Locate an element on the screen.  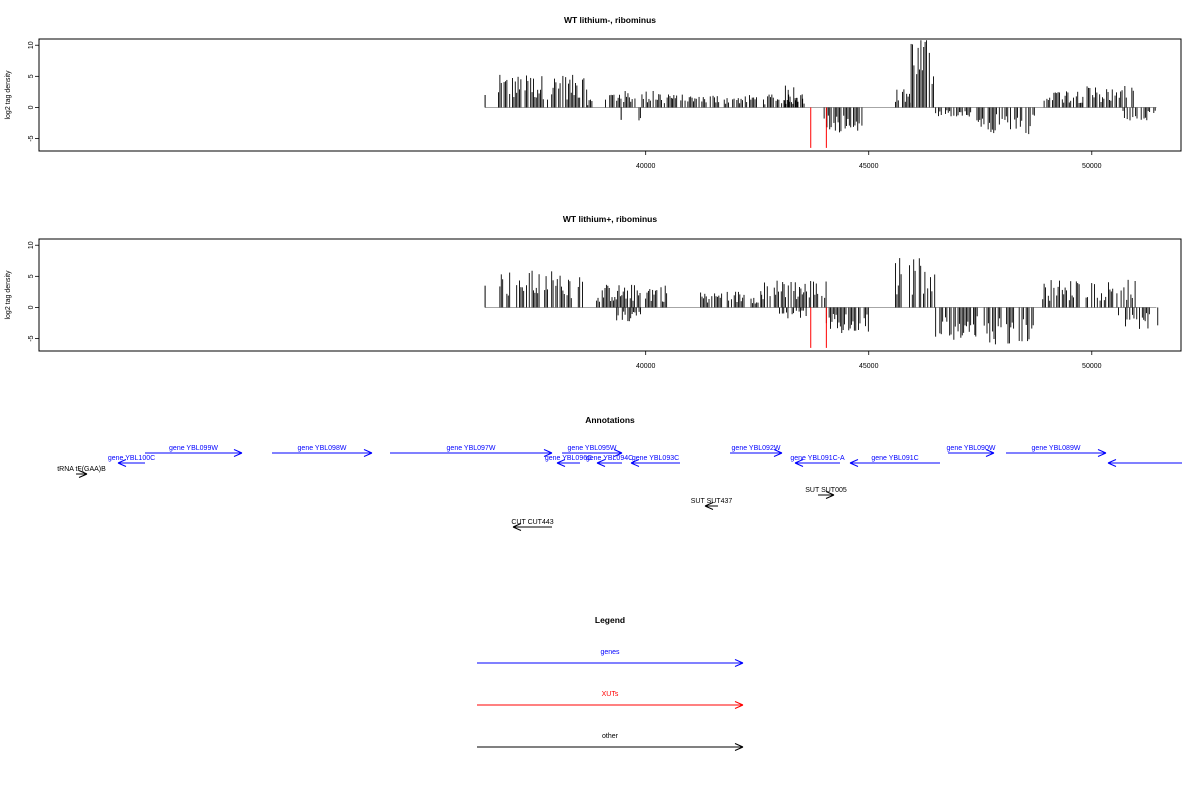
feature-label: gene YBL089W is located at coordinates (1056, 448).